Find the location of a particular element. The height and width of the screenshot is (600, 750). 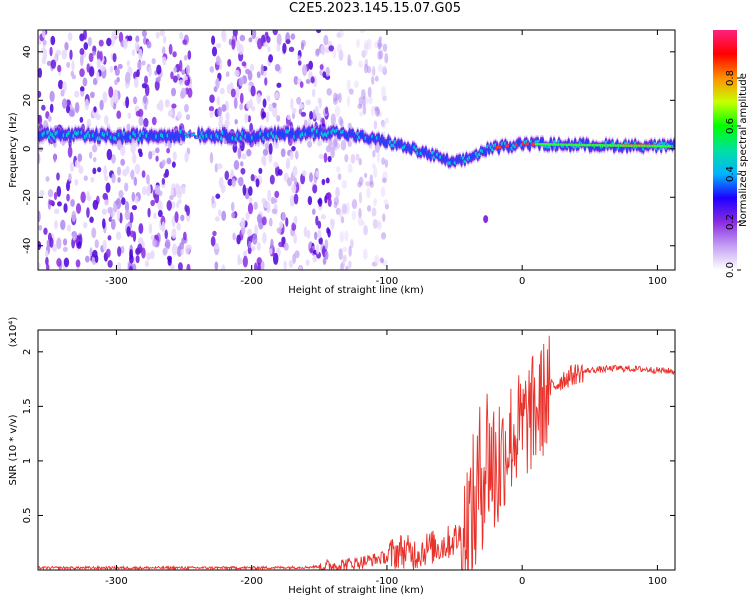

spectrogram-x-tick-label: -300 is located at coordinates (116, 281).